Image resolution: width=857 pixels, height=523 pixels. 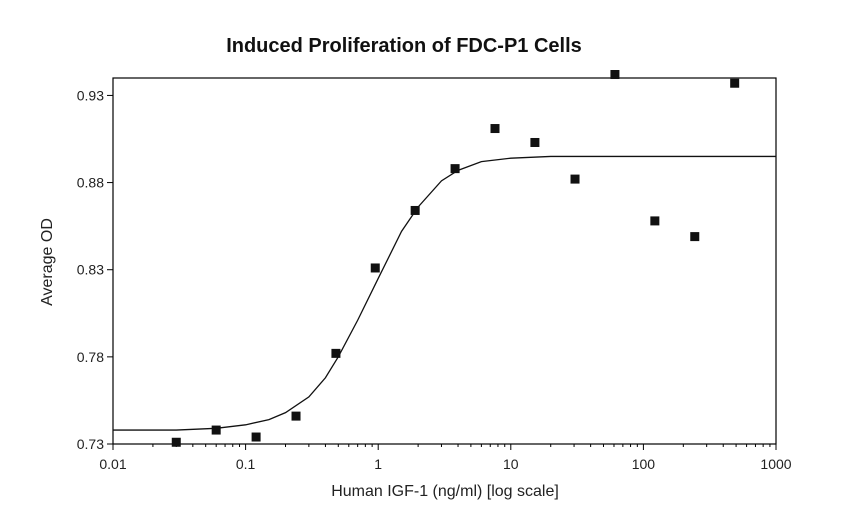 I want to click on x-tick-label: 100, so click(x=644, y=464).